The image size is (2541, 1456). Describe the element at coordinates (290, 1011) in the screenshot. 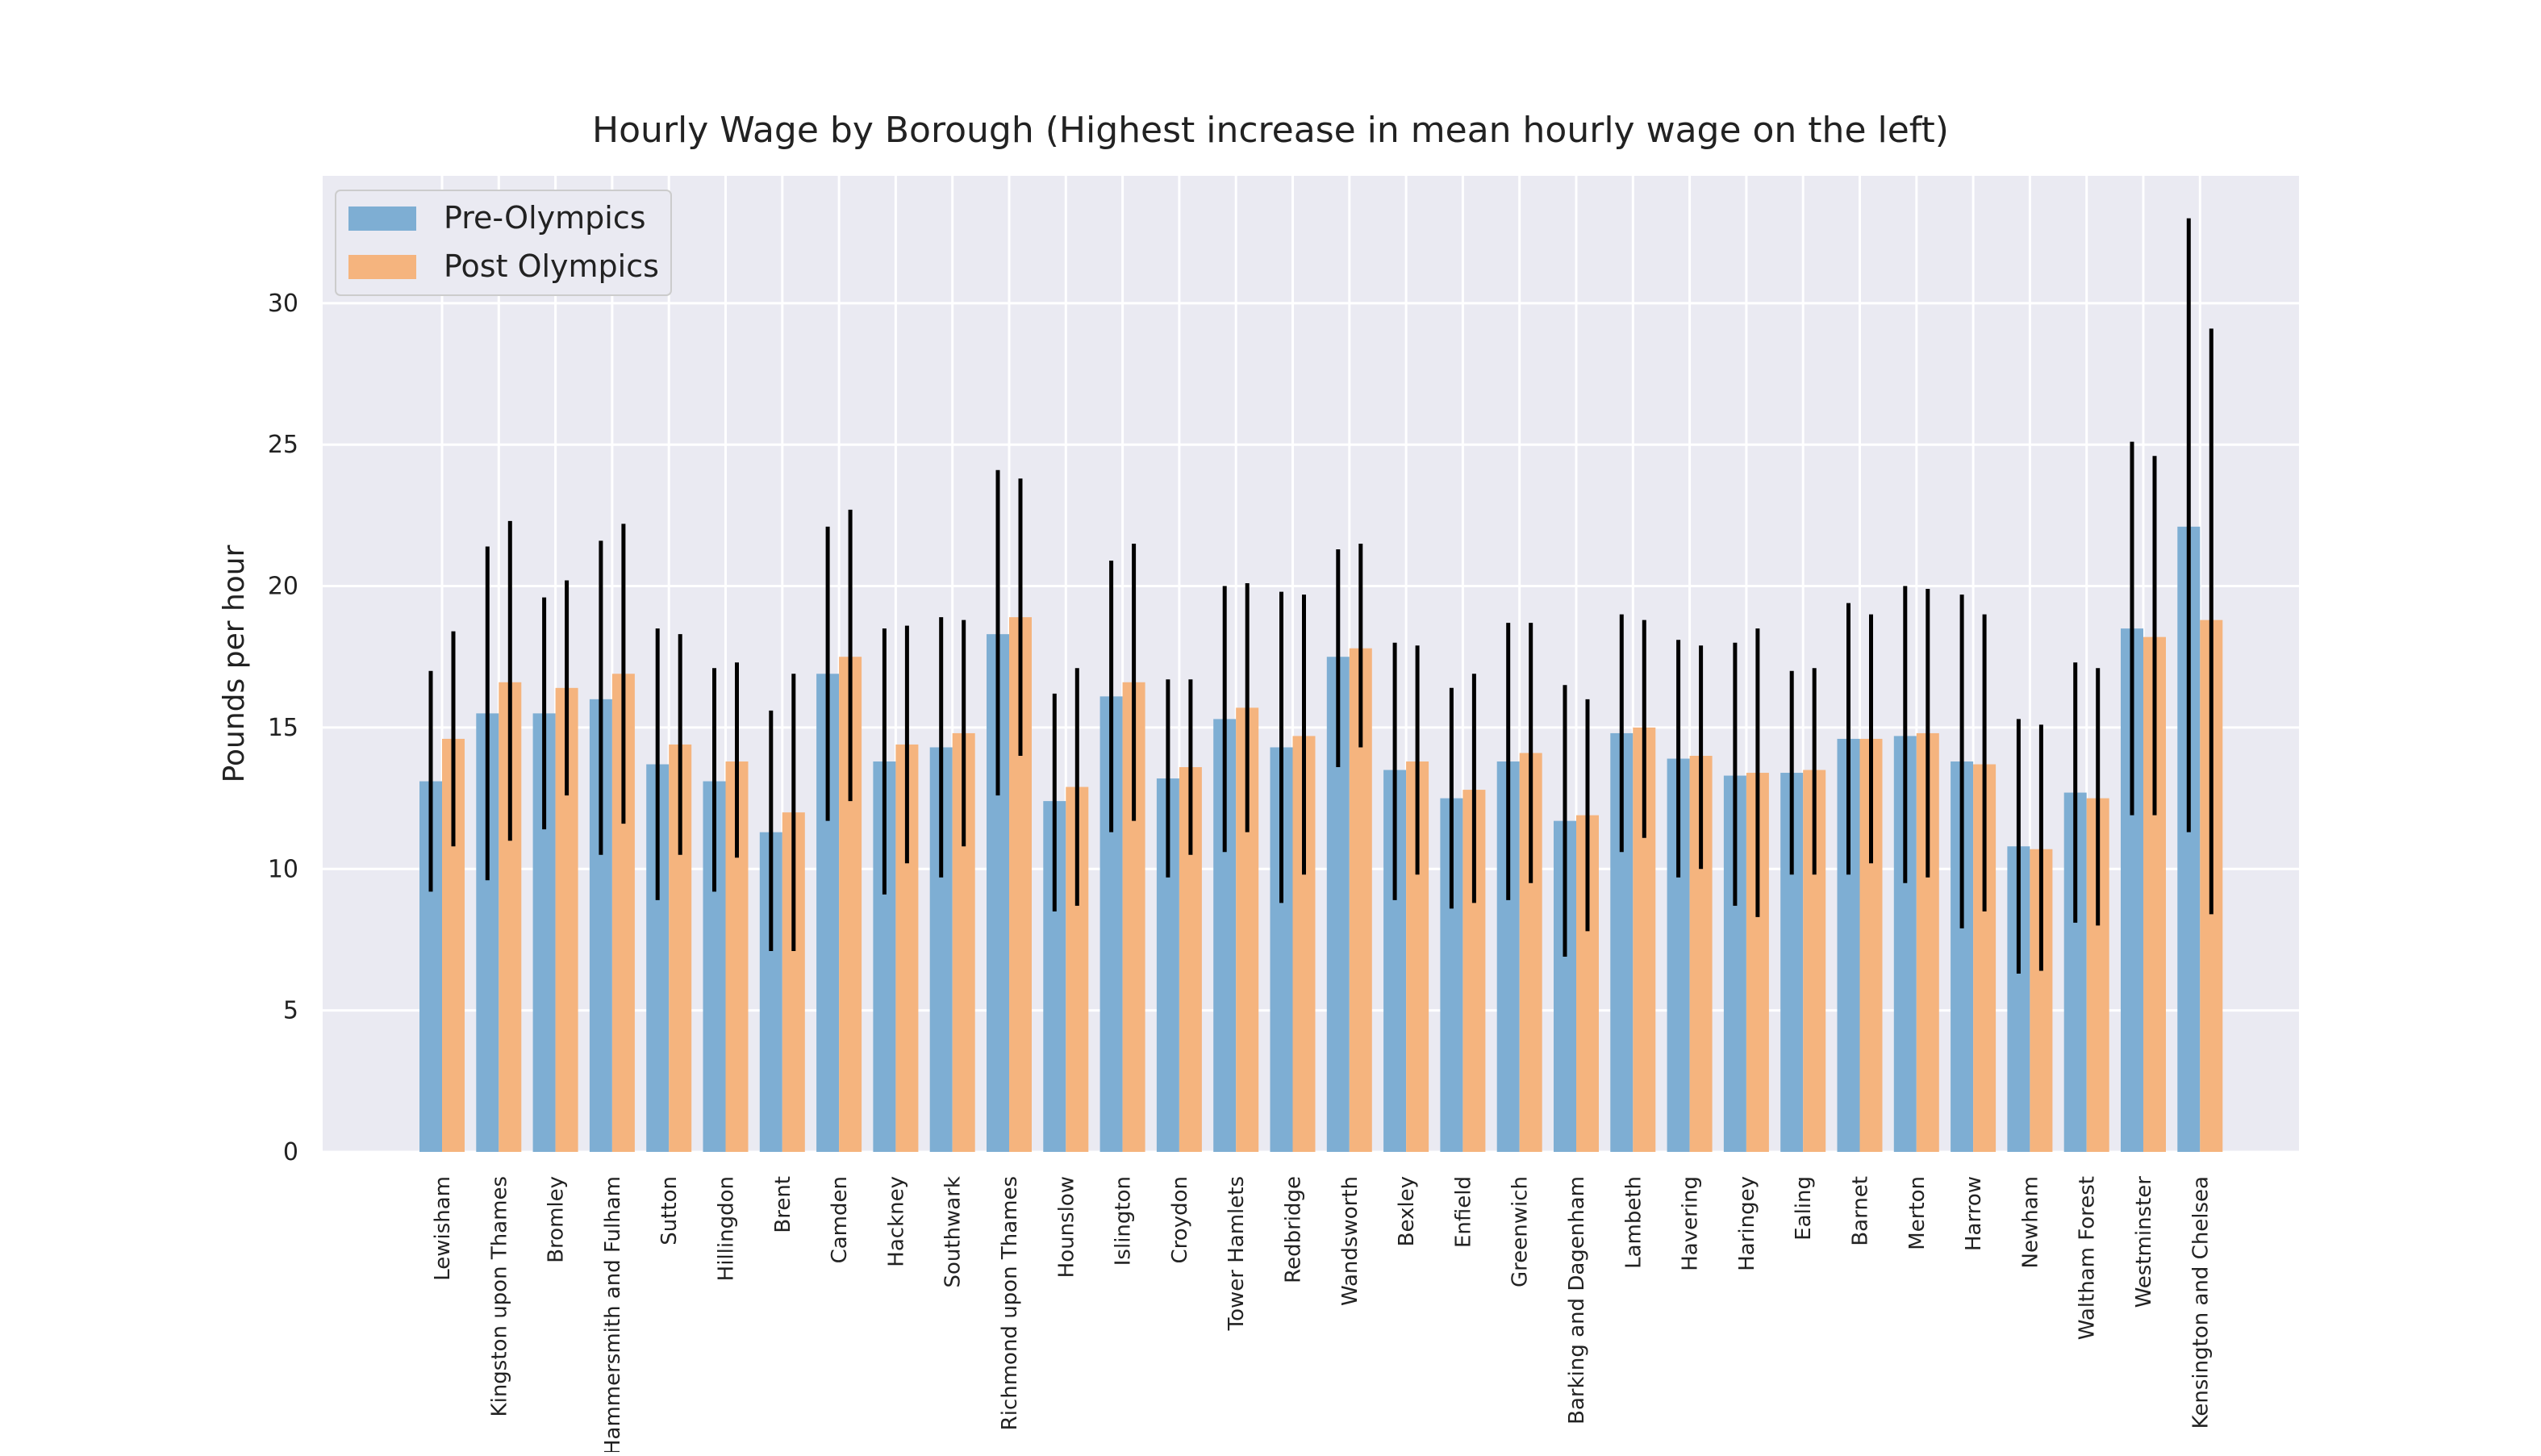

I see `y-tick-label: 5` at that location.